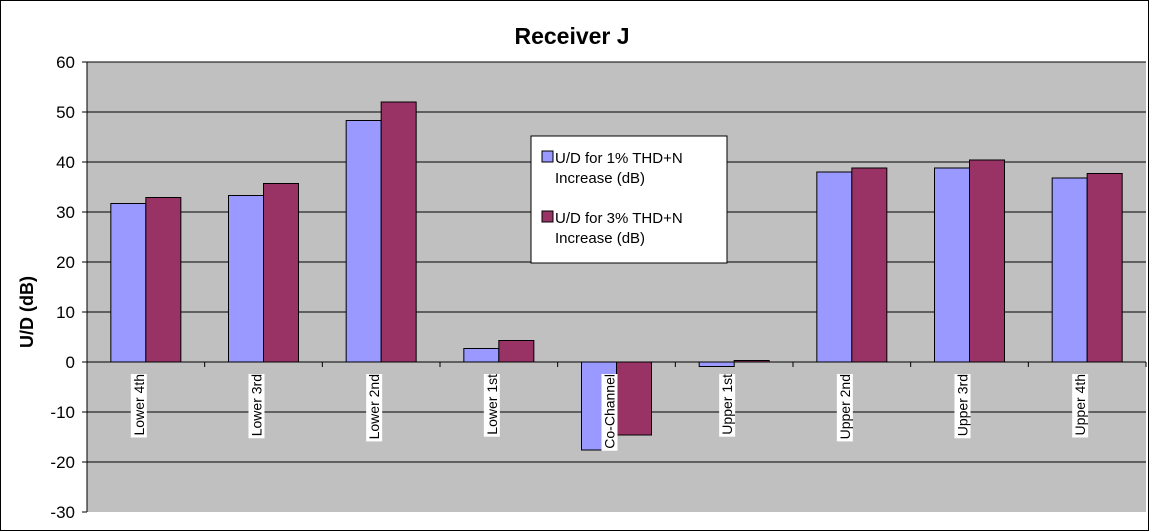 The height and width of the screenshot is (531, 1149). Describe the element at coordinates (1069, 270) in the screenshot. I see `bar-1-upper-4th` at that location.